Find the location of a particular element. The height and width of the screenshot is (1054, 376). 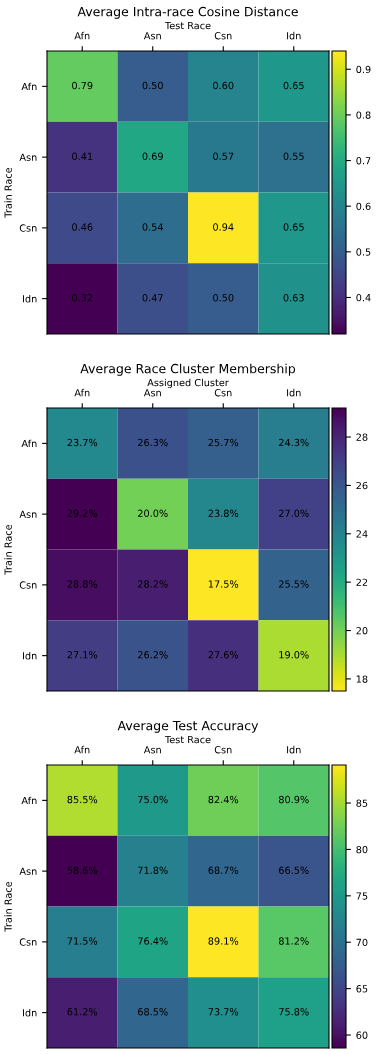

data-label: 58.6% is located at coordinates (82, 870).